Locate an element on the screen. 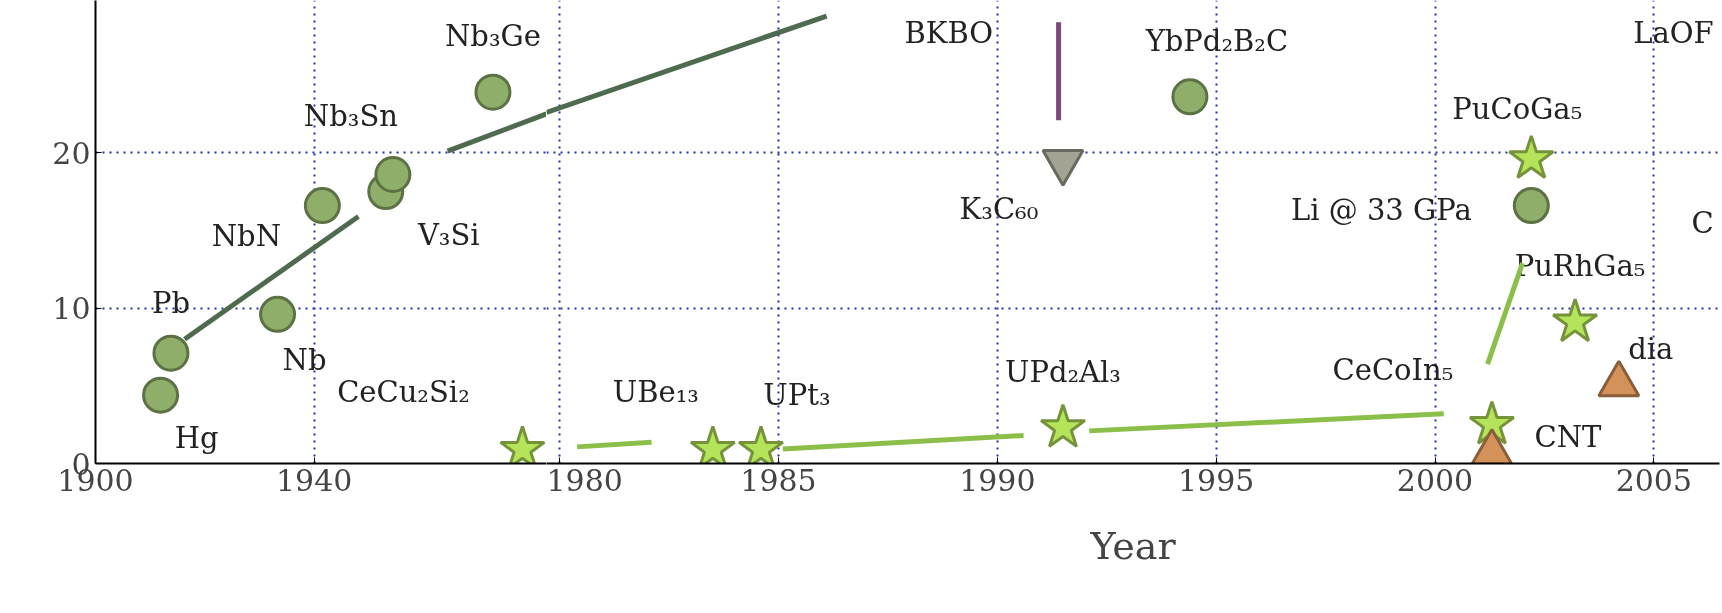  x-tick-label: 1990 is located at coordinates (997, 480).